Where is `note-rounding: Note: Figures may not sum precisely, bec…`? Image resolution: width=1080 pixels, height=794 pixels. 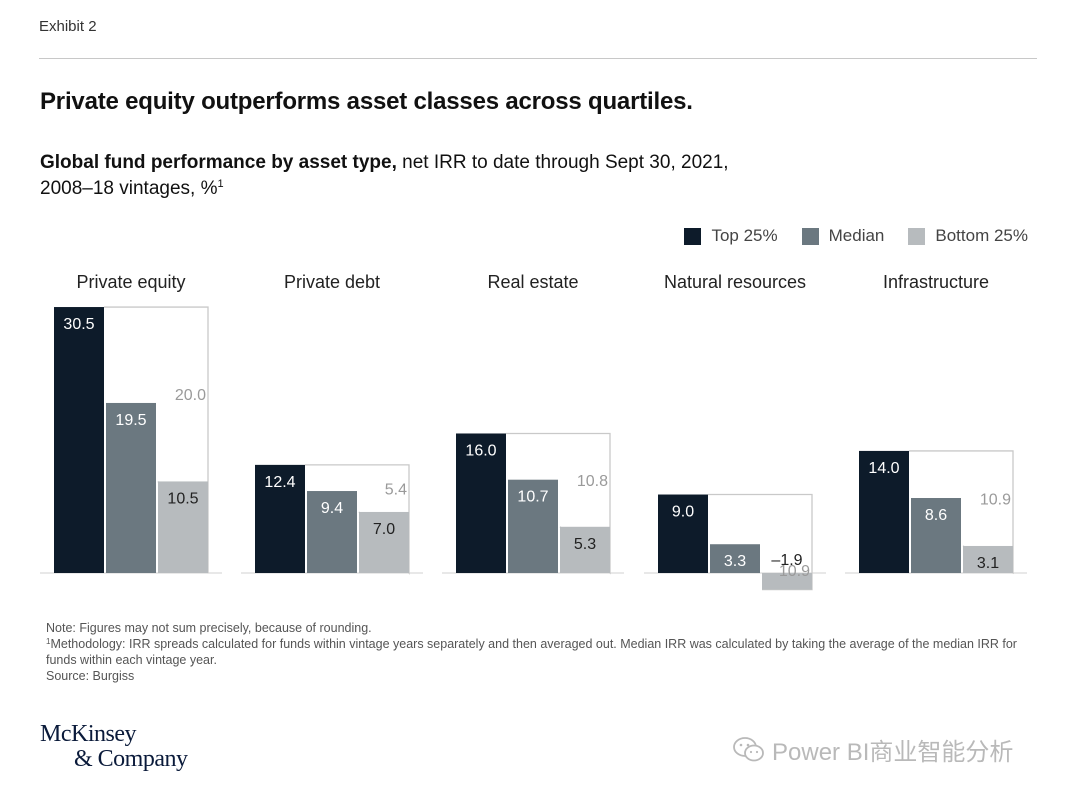 note-rounding: Note: Figures may not sum precisely, bec… is located at coordinates (209, 628).